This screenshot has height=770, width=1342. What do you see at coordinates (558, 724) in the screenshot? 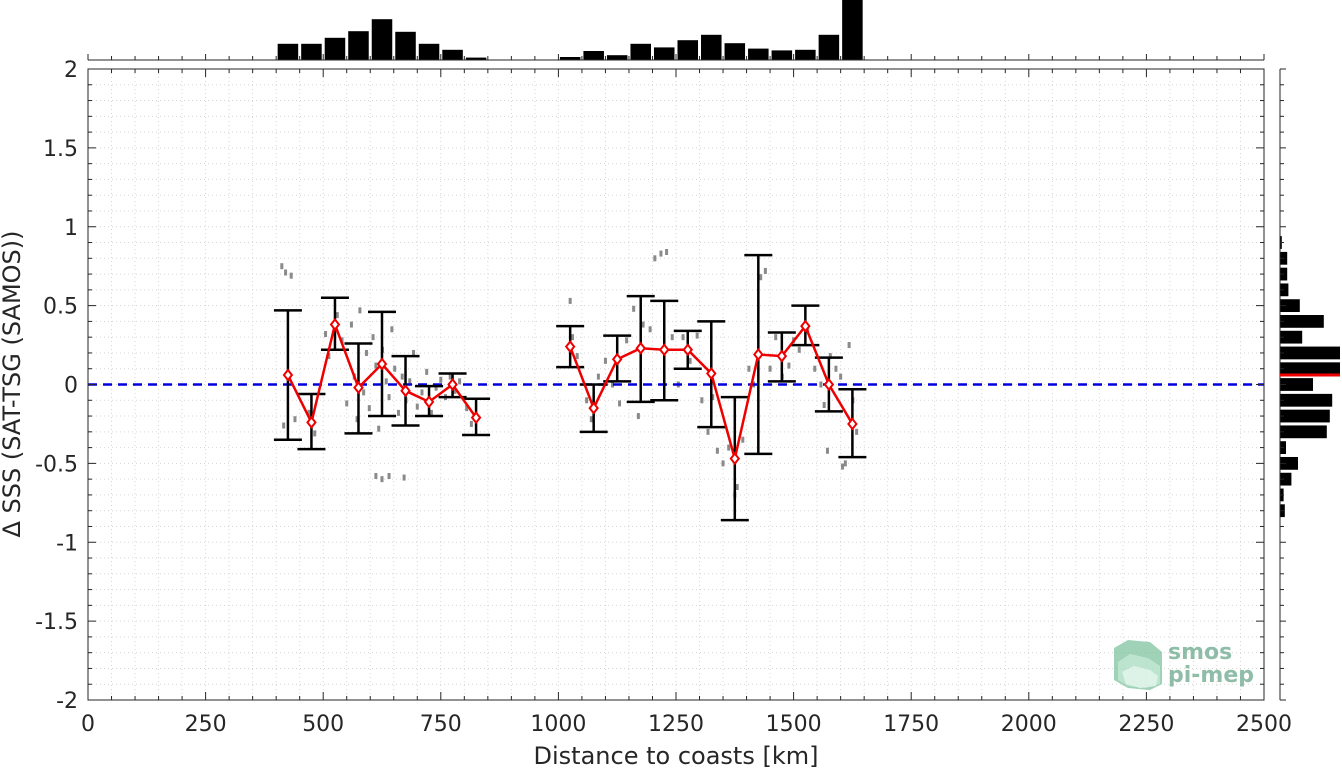
I see `x-tick-label: 1000` at bounding box center [558, 724].